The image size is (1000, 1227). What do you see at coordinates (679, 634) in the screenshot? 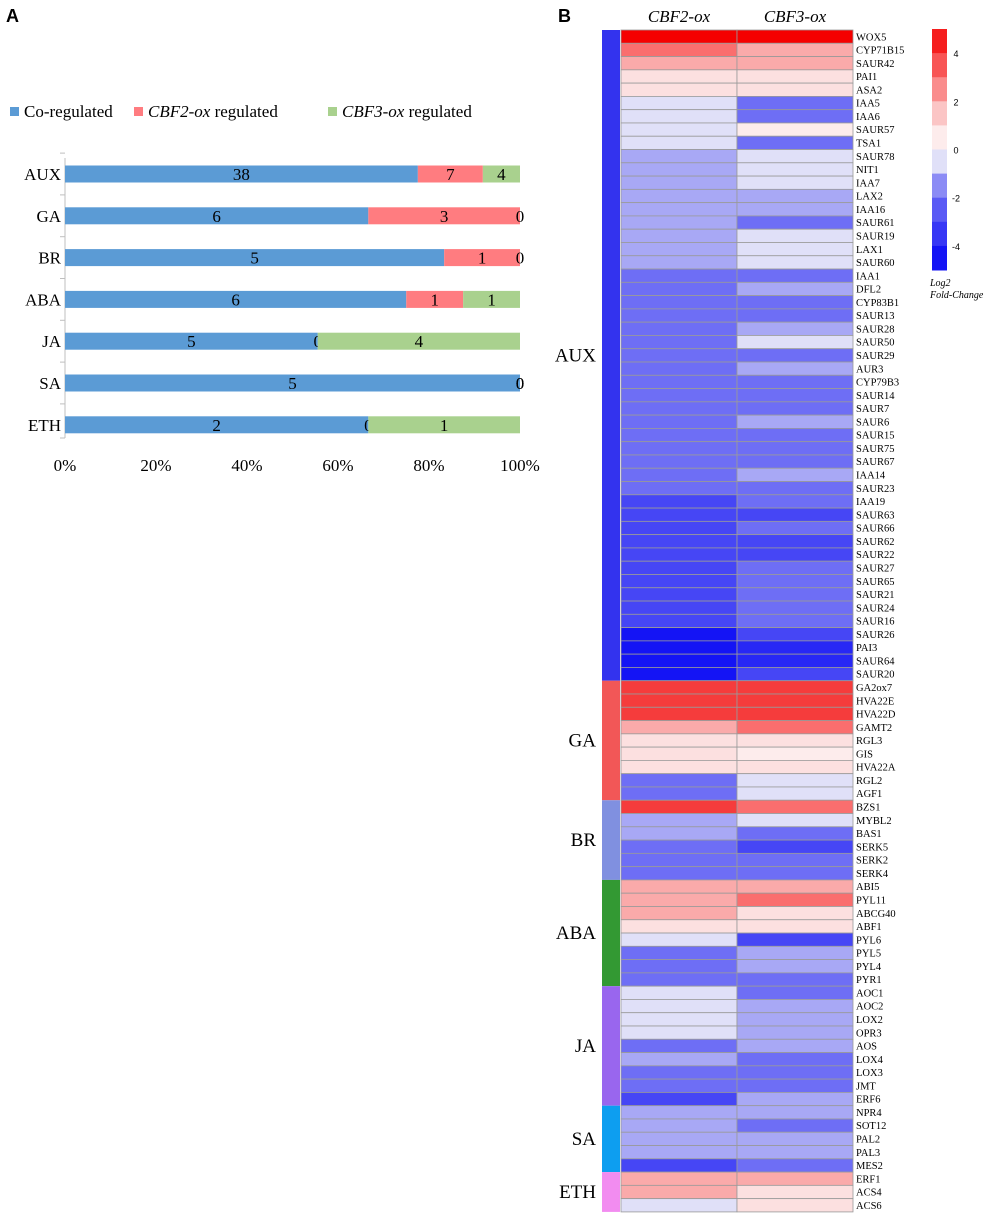
I see `cell-saur26-cbf2-ox` at bounding box center [679, 634].